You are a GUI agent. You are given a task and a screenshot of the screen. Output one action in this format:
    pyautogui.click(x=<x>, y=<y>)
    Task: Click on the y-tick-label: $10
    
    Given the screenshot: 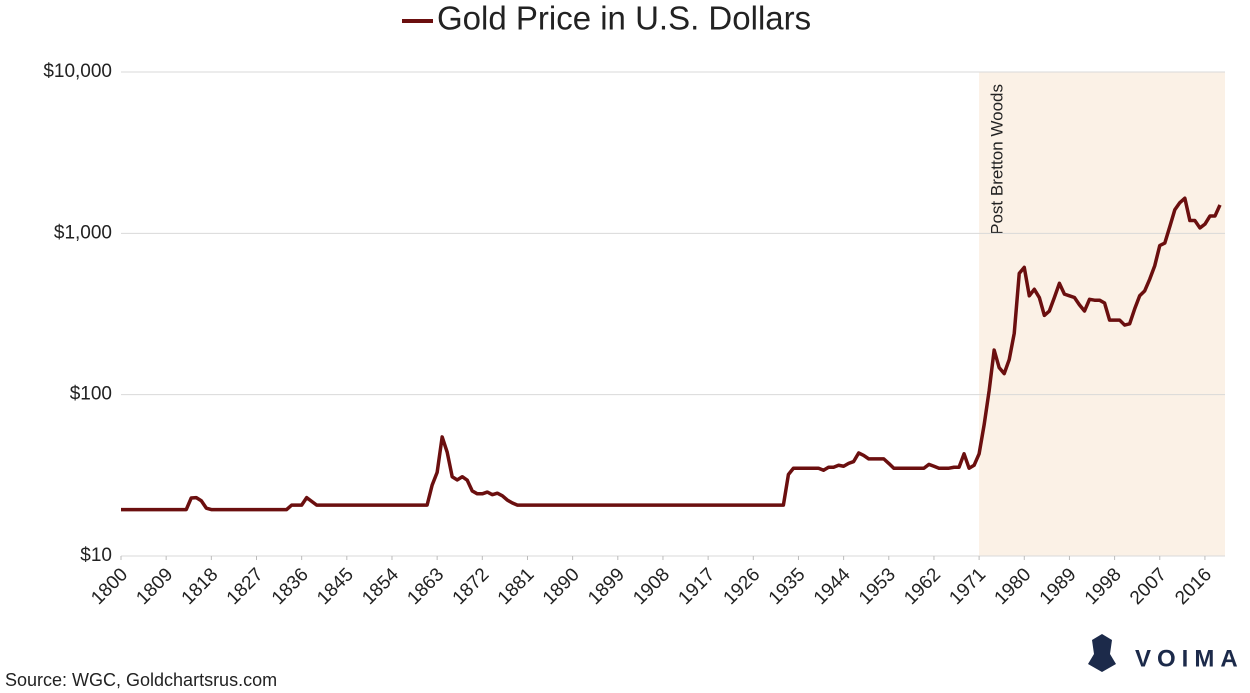 What is the action you would take?
    pyautogui.click(x=96, y=555)
    